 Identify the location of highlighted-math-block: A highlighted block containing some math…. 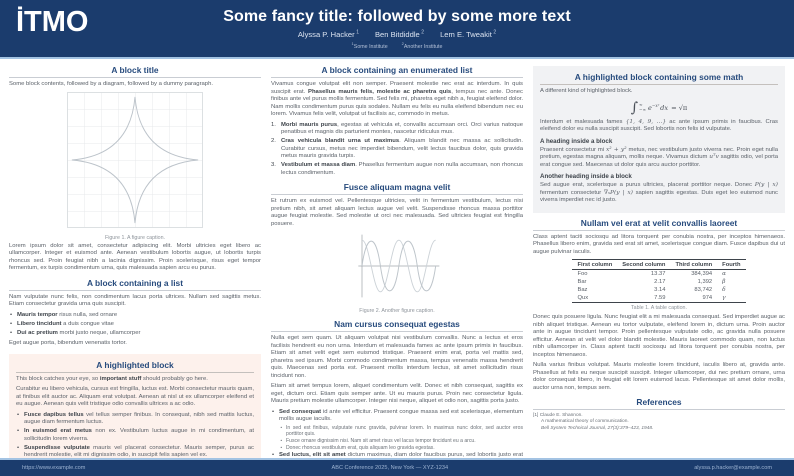
(659, 139).